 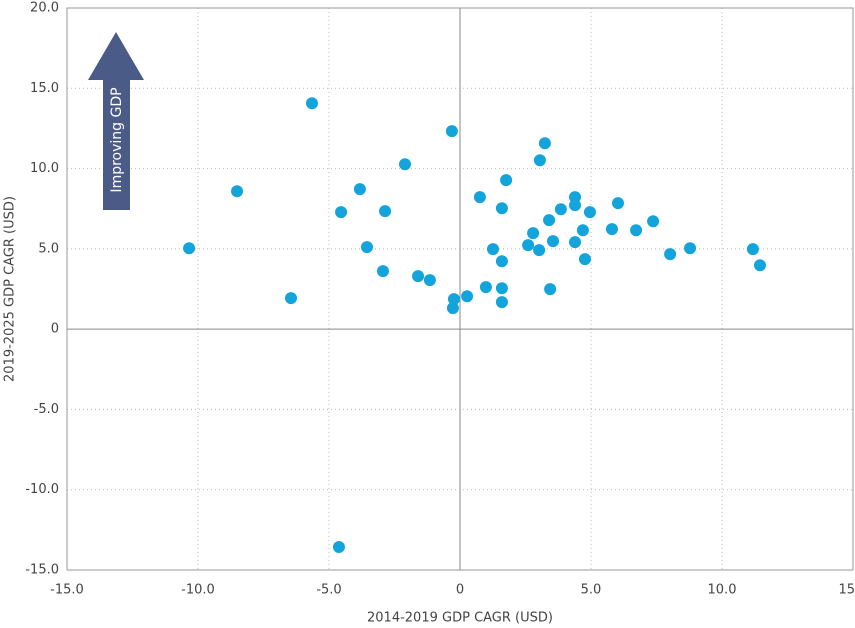 I want to click on x-tick-label: 5.0, so click(x=591, y=590).